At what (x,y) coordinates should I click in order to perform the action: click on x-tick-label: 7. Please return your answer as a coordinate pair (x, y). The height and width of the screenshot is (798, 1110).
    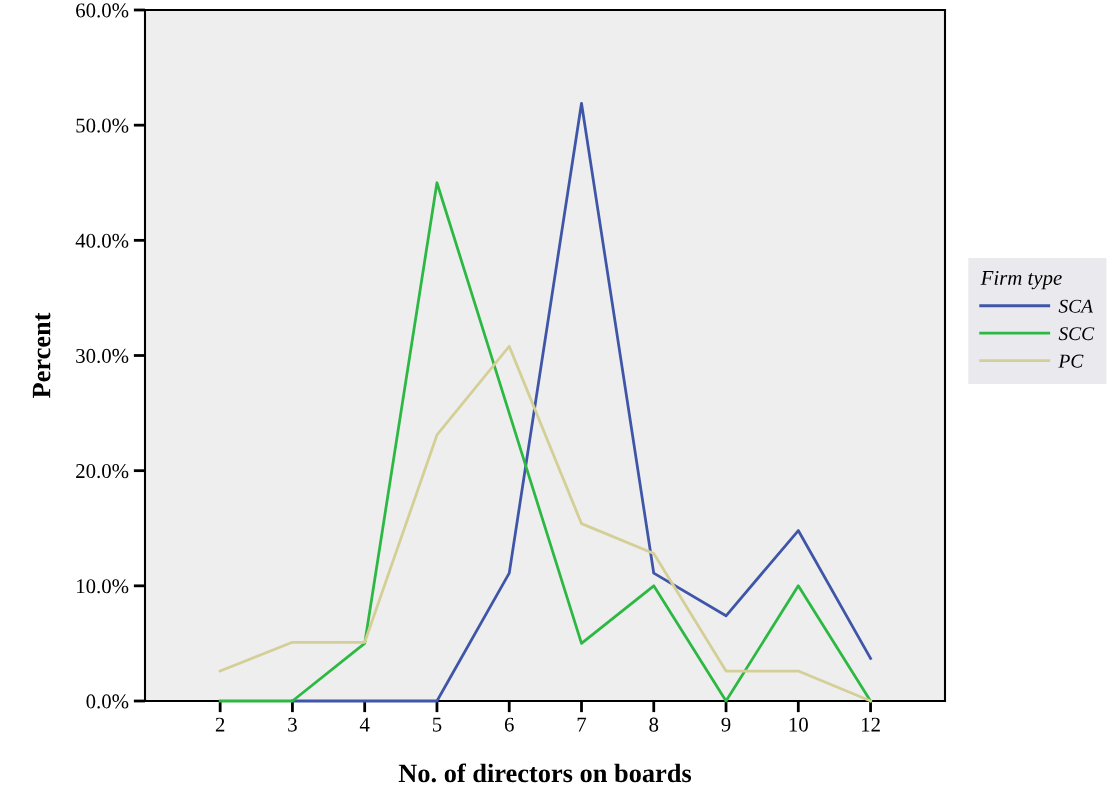
    Looking at the image, I should click on (582, 724).